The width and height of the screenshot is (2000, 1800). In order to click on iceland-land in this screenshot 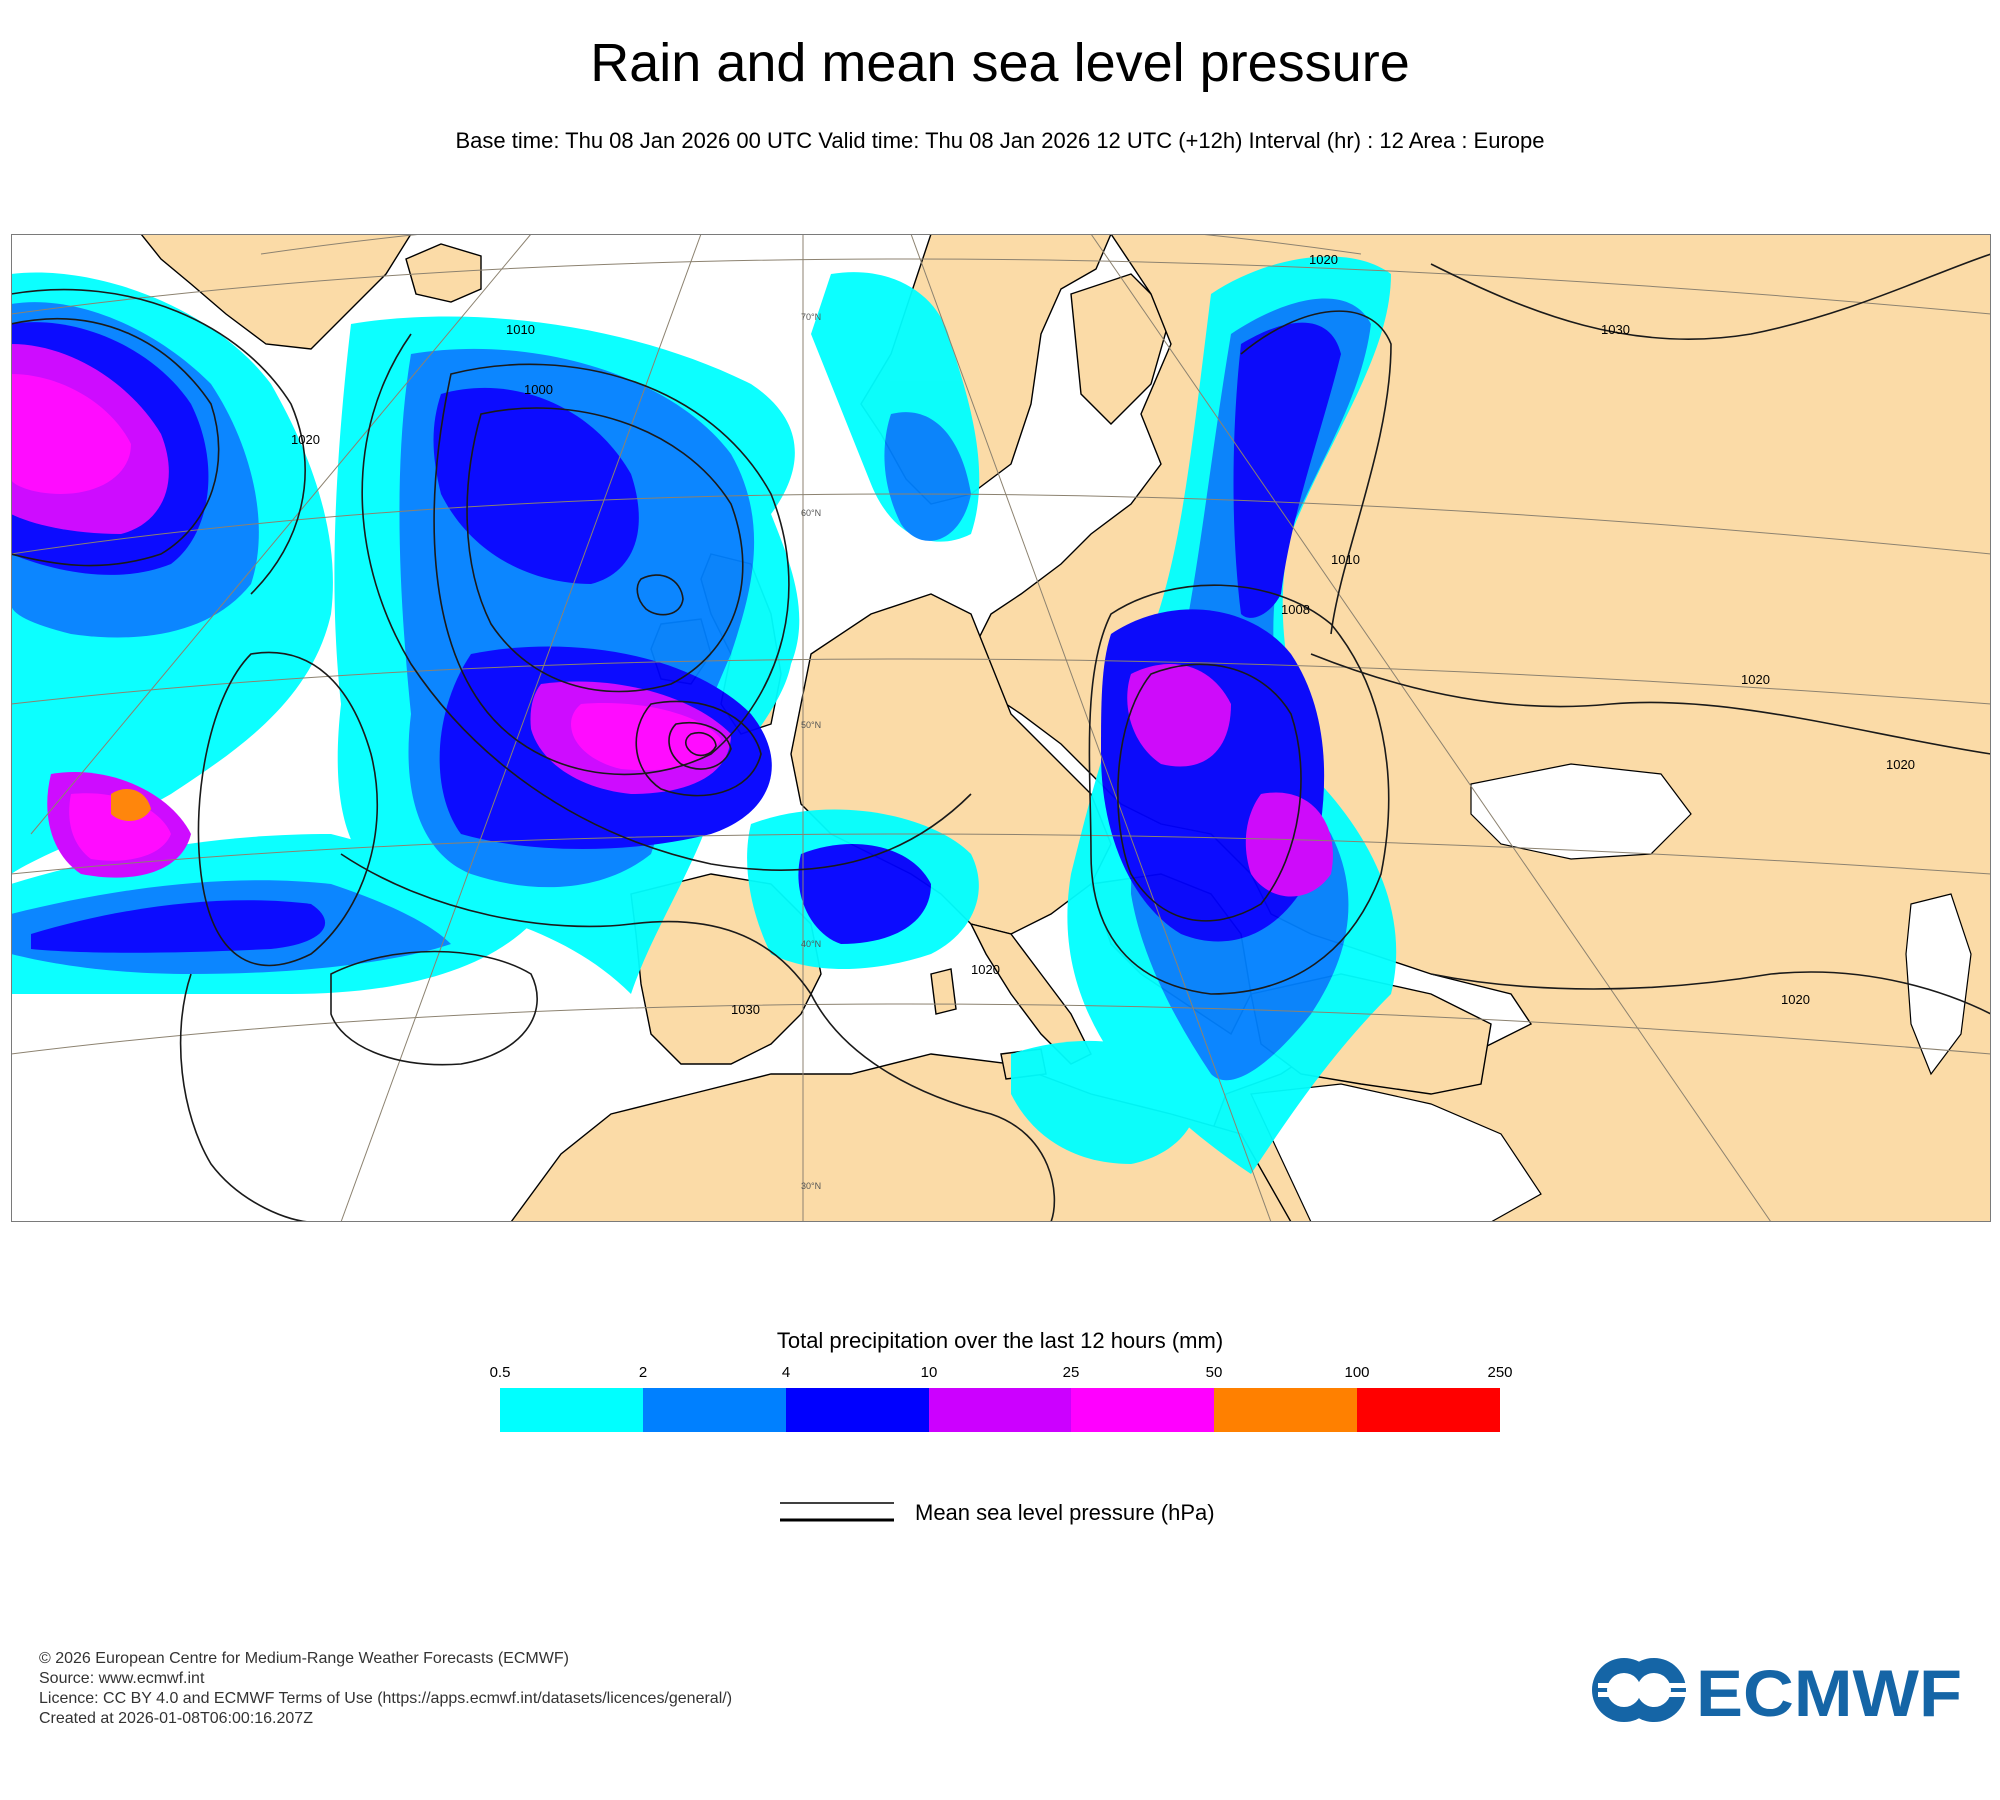, I will do `click(443, 273)`.